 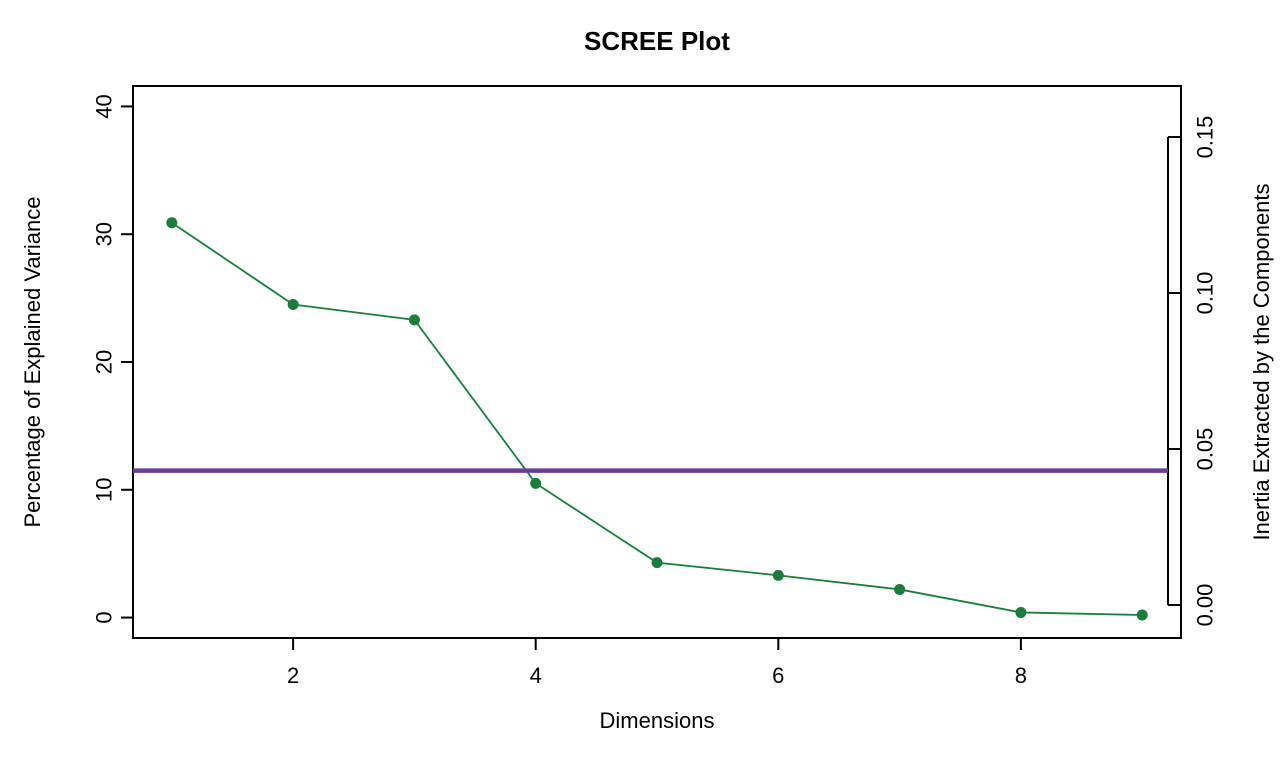 I want to click on y-axis-tick-label: 40, so click(x=104, y=106).